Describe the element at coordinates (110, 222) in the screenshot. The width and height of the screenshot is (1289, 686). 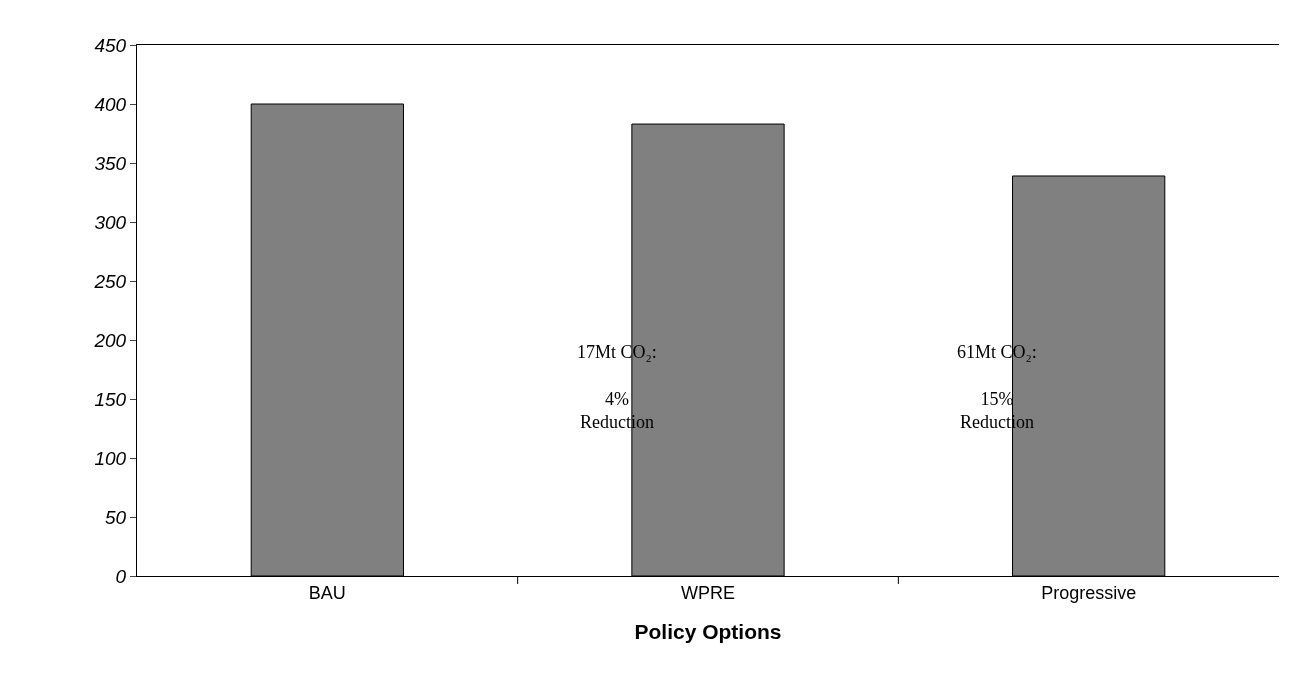
I see `y-tick-label: 300` at that location.